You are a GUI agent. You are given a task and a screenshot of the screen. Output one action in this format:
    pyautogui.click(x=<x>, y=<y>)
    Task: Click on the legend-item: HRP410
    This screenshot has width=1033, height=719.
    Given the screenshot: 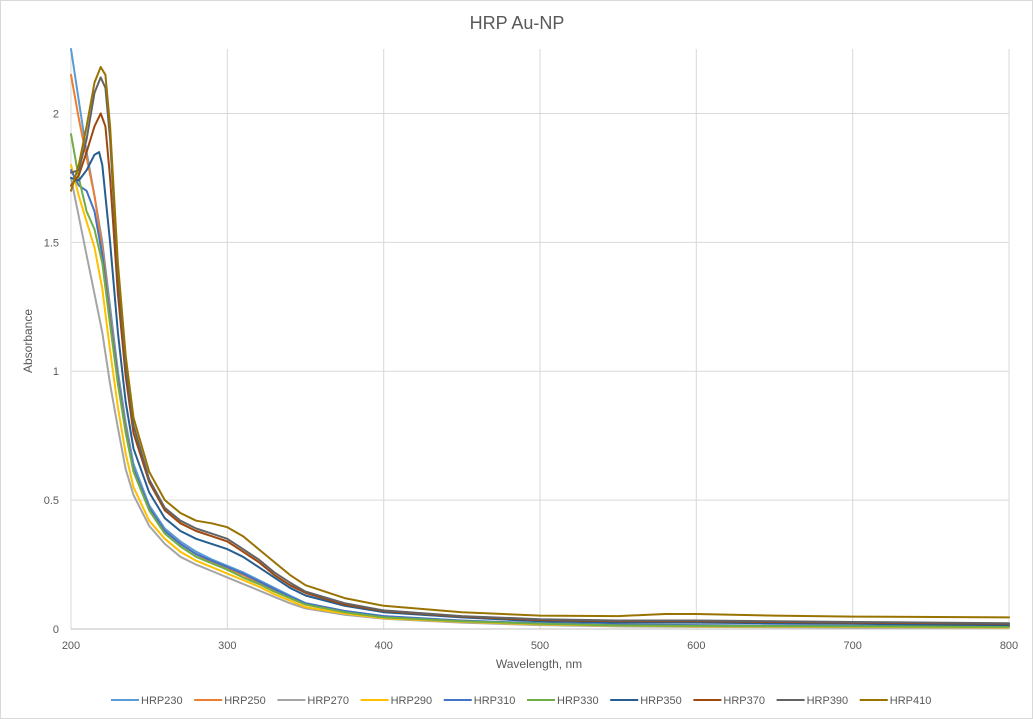 What is the action you would take?
    pyautogui.click(x=895, y=701)
    